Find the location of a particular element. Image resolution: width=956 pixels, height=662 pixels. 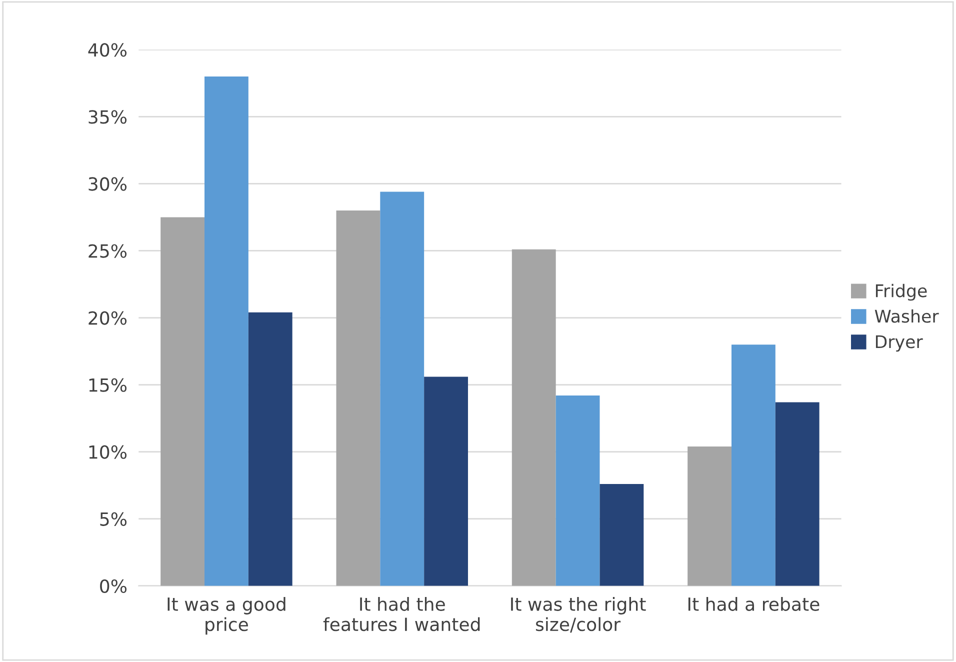

y-tick-label: 15% is located at coordinates (108, 385).